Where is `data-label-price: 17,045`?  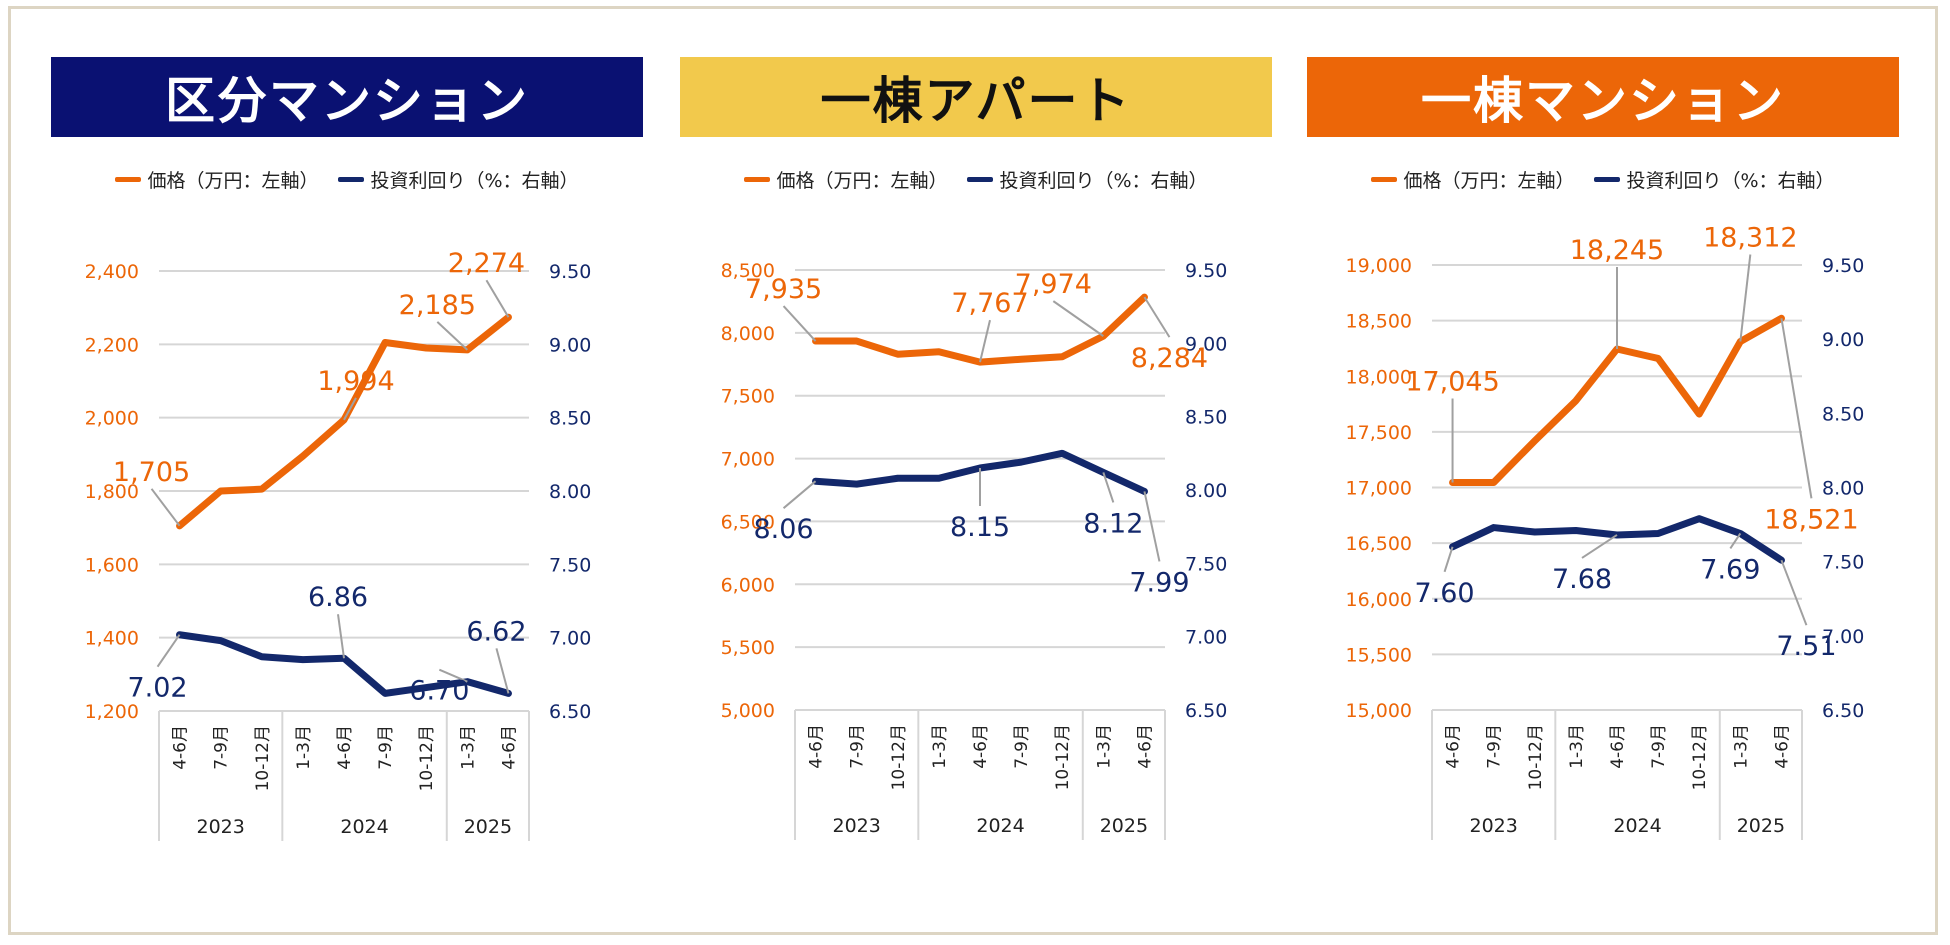
data-label-price: 17,045 is located at coordinates (1452, 381).